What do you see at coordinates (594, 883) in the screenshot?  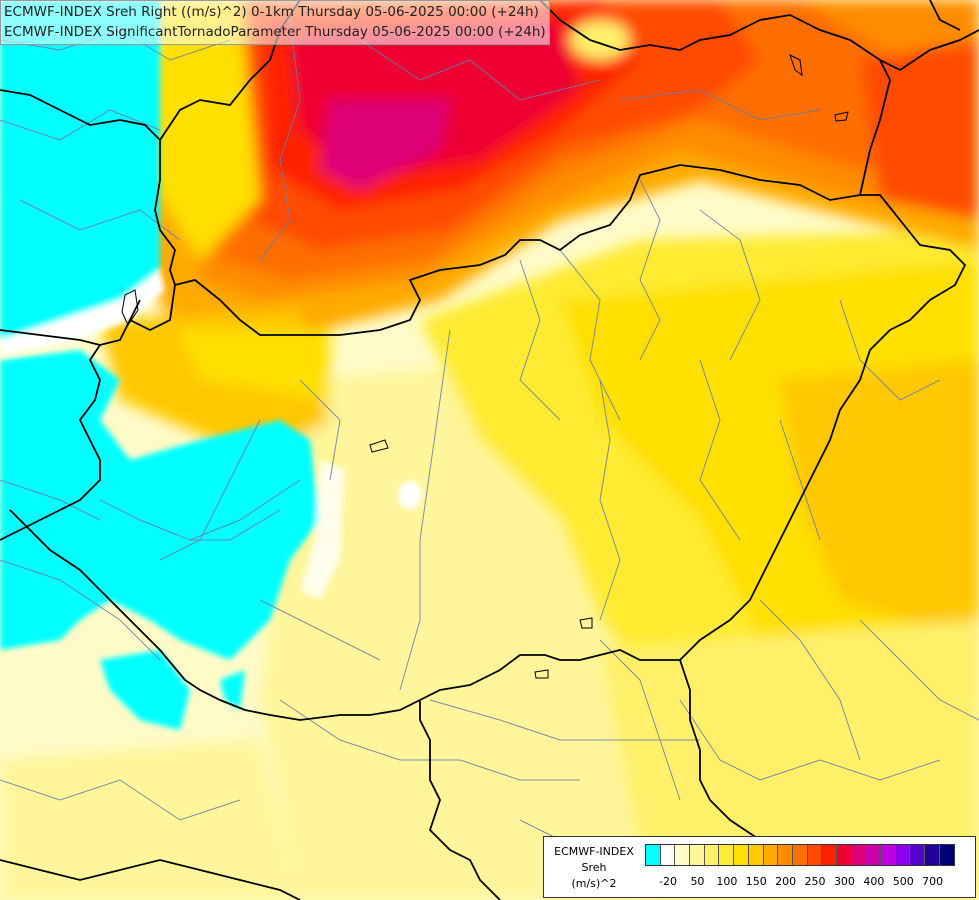 I see `legend-units-label: (m/s)^2` at bounding box center [594, 883].